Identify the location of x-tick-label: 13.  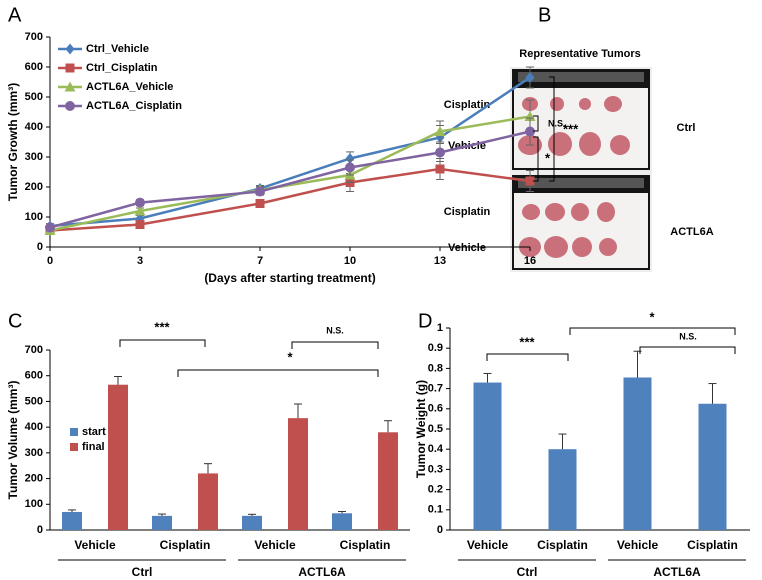
(440, 261).